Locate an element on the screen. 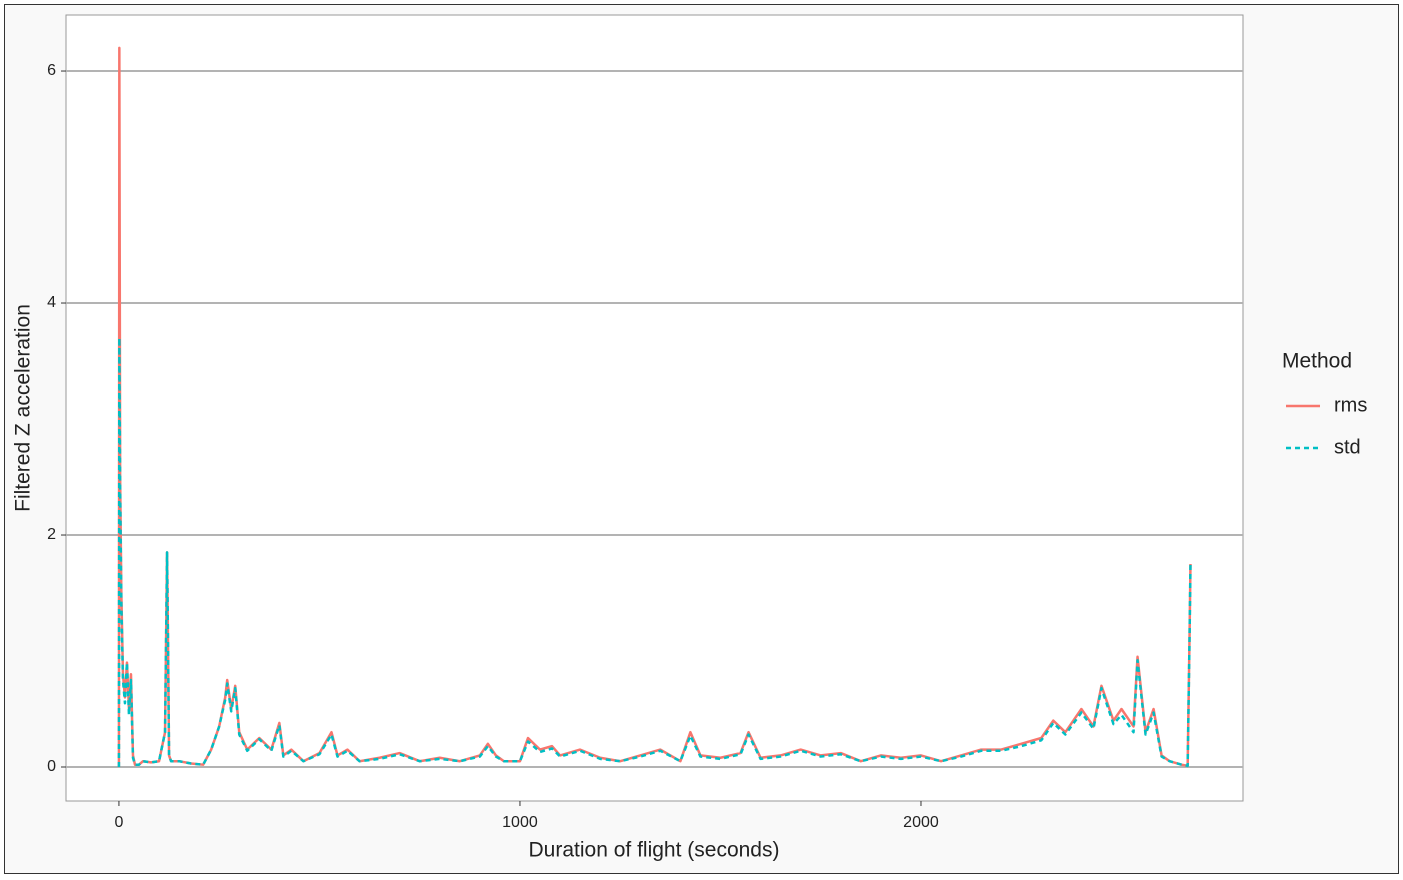  x-tick-label: 0 is located at coordinates (118, 822).